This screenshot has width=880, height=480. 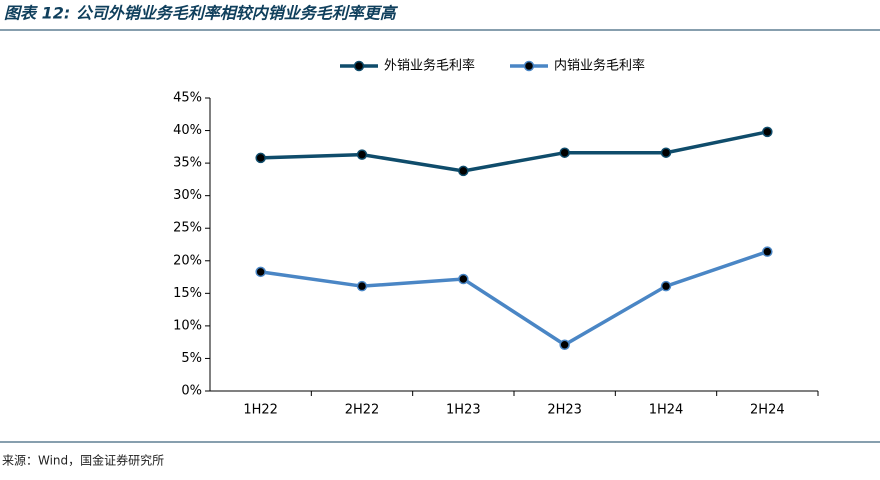 What do you see at coordinates (564, 410) in the screenshot?
I see `x-tick-label: 2H23` at bounding box center [564, 410].